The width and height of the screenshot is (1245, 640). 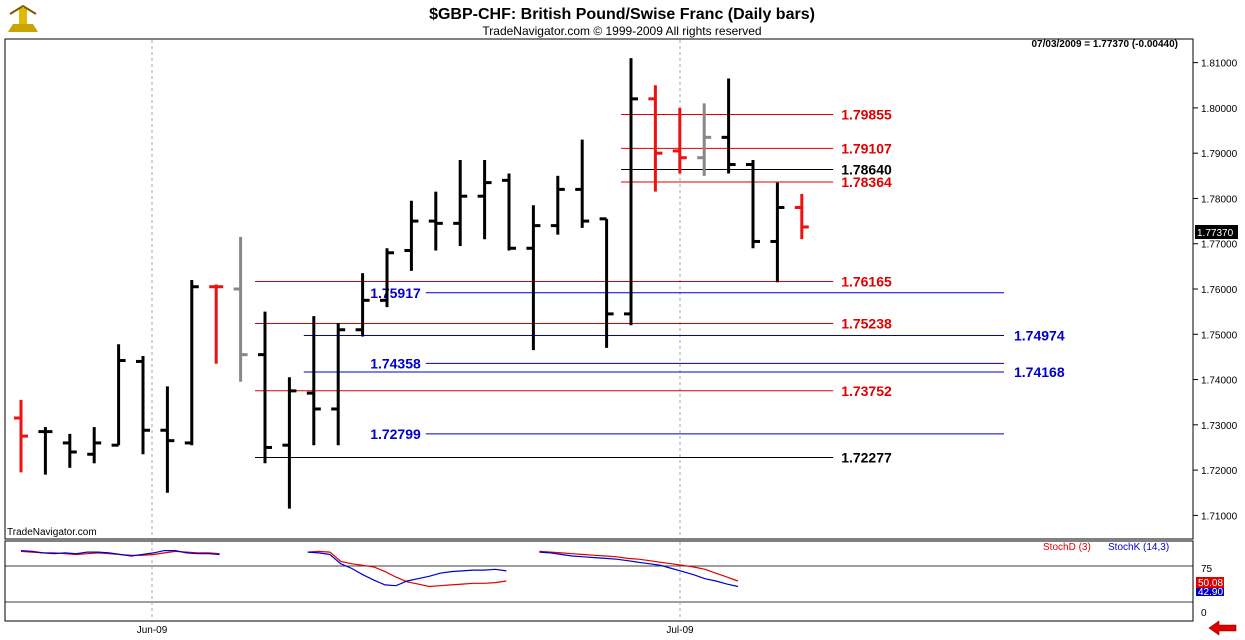 I want to click on stochastic-lines, so click(x=379, y=569).